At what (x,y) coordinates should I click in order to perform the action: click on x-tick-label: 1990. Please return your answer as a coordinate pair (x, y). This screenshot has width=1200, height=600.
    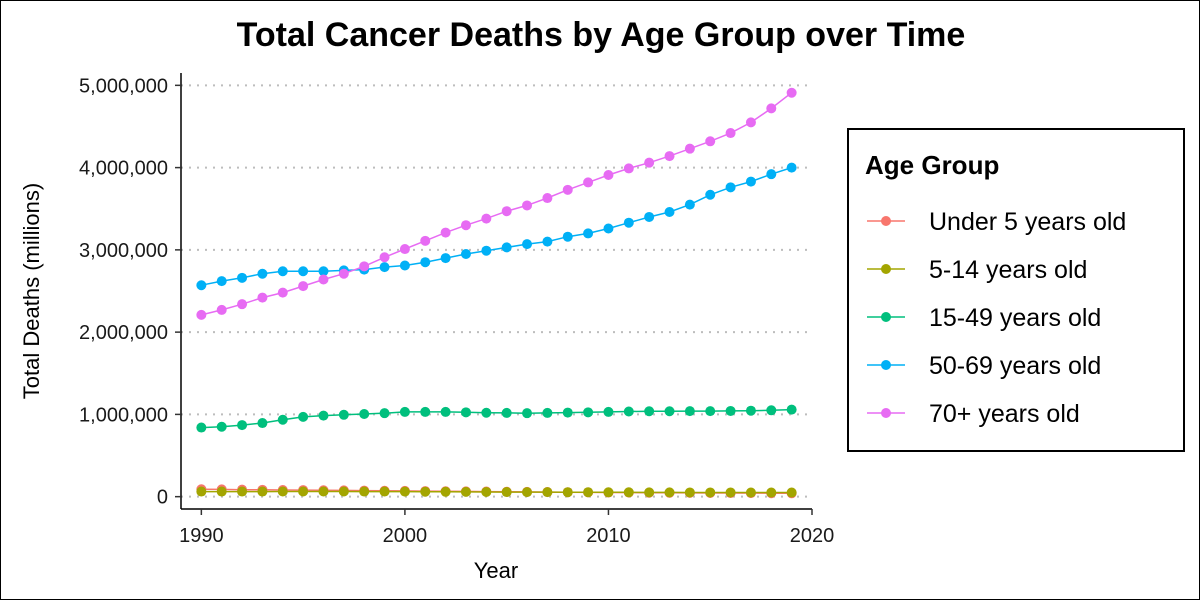
    Looking at the image, I should click on (201, 536).